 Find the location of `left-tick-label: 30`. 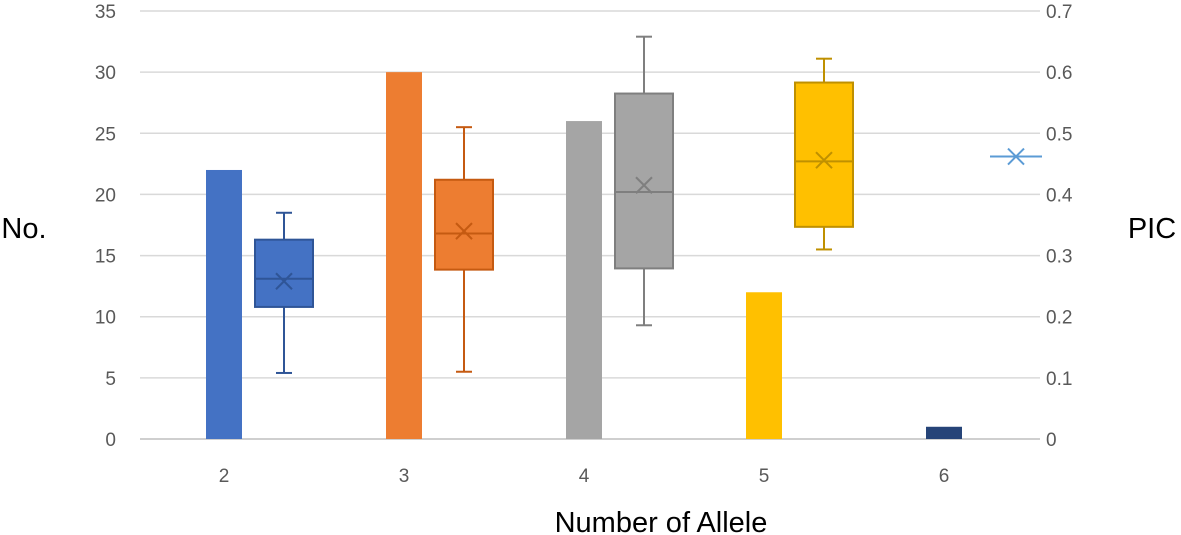

left-tick-label: 30 is located at coordinates (105, 73).